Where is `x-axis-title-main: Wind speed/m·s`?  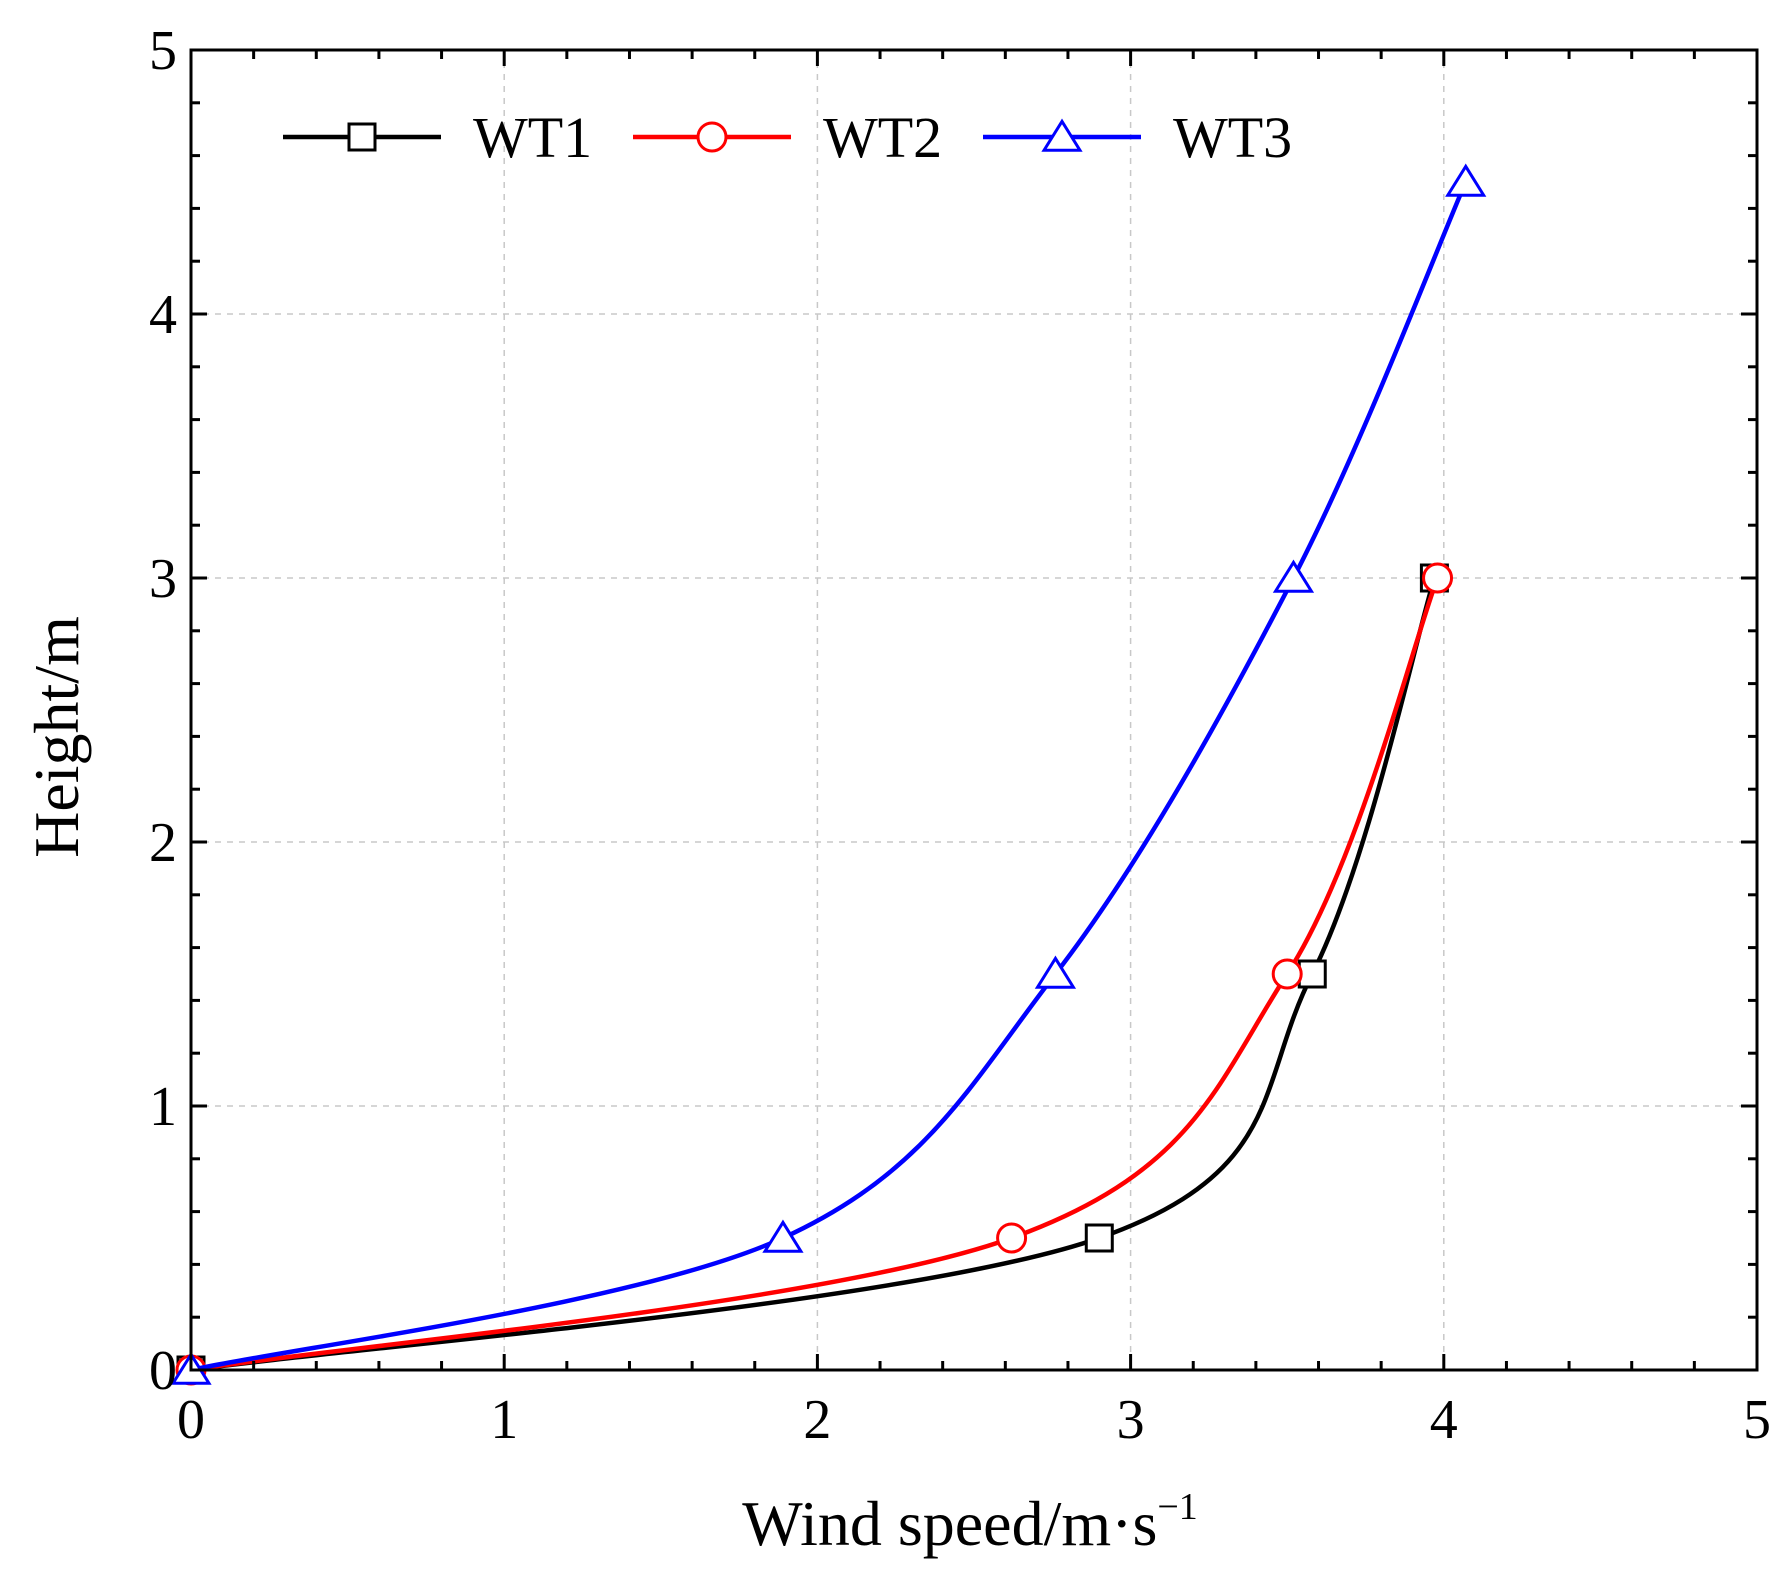
x-axis-title-main: Wind speed/m·s is located at coordinates (949, 1523).